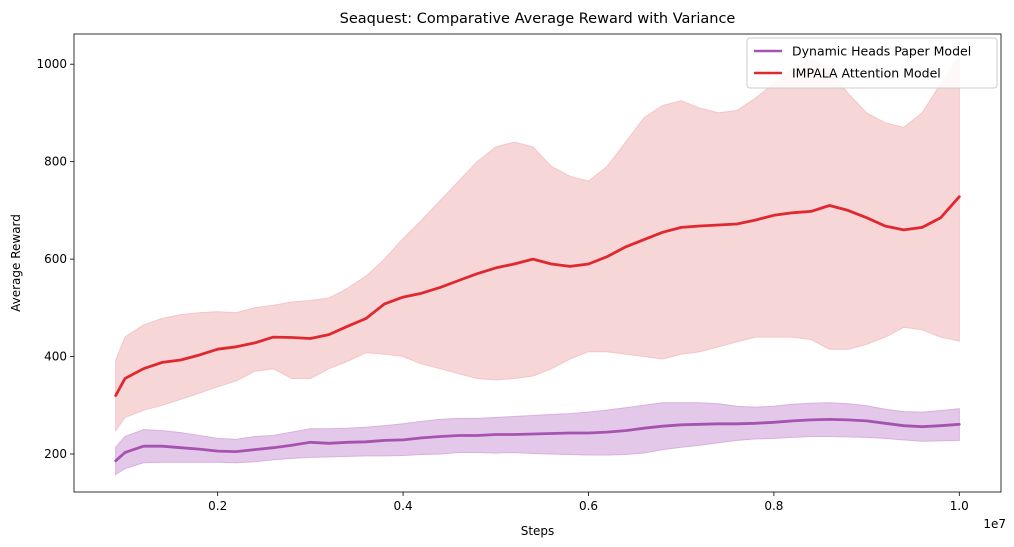 The width and height of the screenshot is (1014, 547). What do you see at coordinates (217, 506) in the screenshot?
I see `x-tick-label: 0.2` at bounding box center [217, 506].